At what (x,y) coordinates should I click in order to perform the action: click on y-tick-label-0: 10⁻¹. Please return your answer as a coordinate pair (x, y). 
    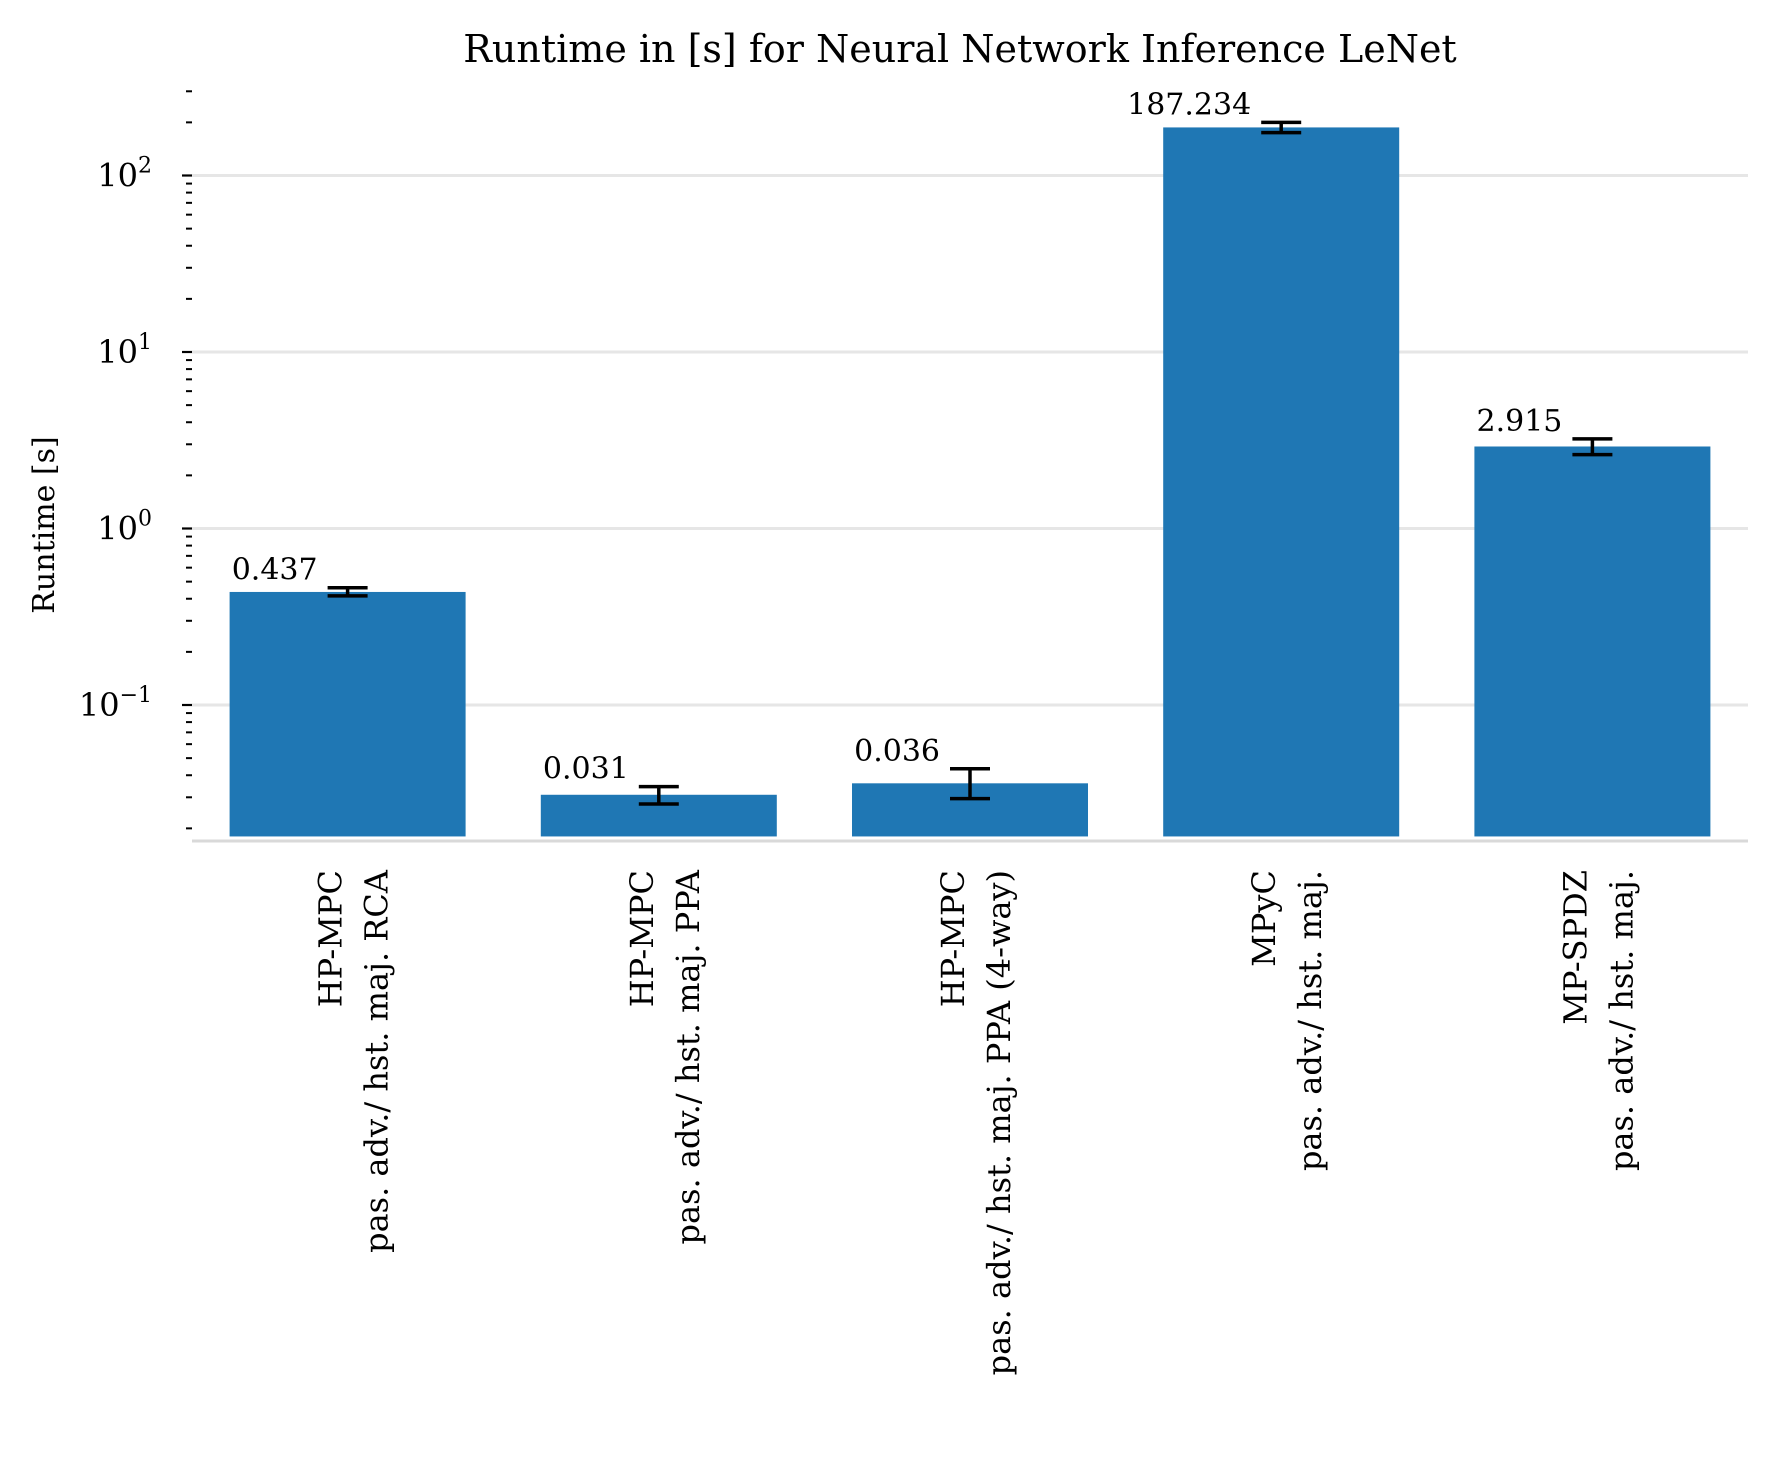
    Looking at the image, I should click on (115, 703).